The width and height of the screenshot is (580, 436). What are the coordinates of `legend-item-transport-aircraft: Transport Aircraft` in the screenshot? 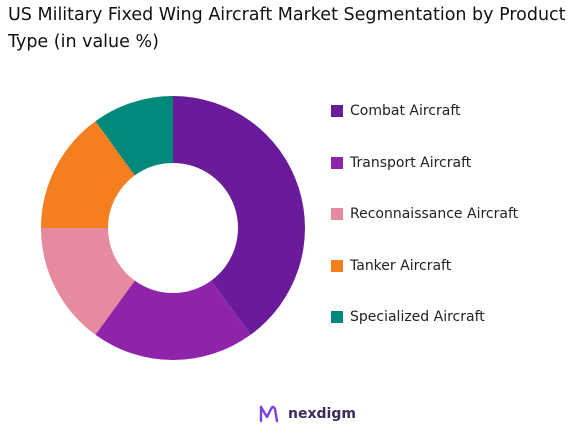 It's located at (424, 163).